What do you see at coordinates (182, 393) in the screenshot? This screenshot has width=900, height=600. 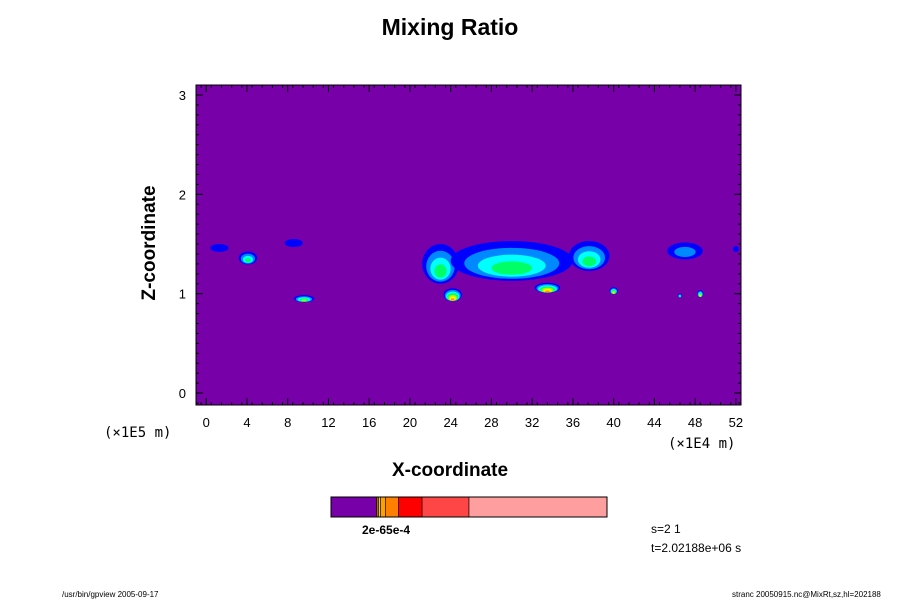 I see `y-tick-label: 0` at bounding box center [182, 393].